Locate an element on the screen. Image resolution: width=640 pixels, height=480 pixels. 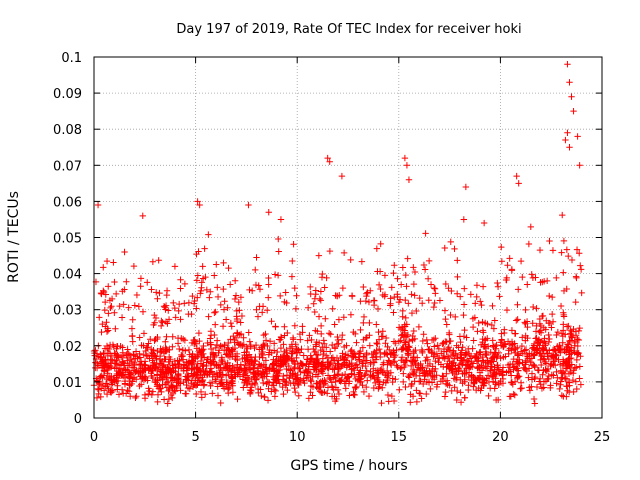
y-tick-labels: 0 0.01 0.02 0.03 0.04 0.05 0.06 0.07 0.08 0.09 0.1 is located at coordinates (67, 239).